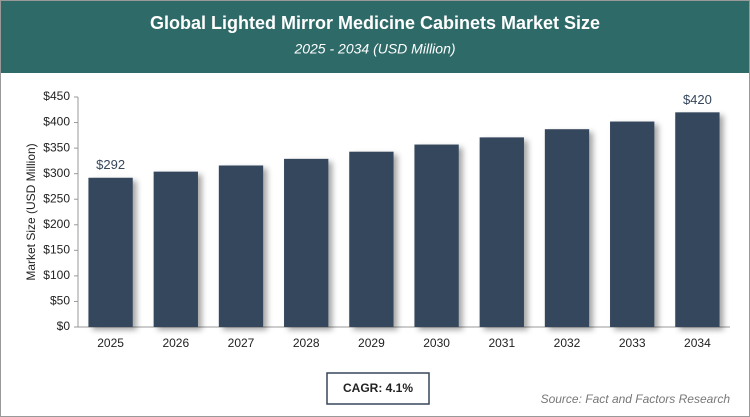  Describe the element at coordinates (56, 96) in the screenshot. I see `y-tick-label: $450` at that location.